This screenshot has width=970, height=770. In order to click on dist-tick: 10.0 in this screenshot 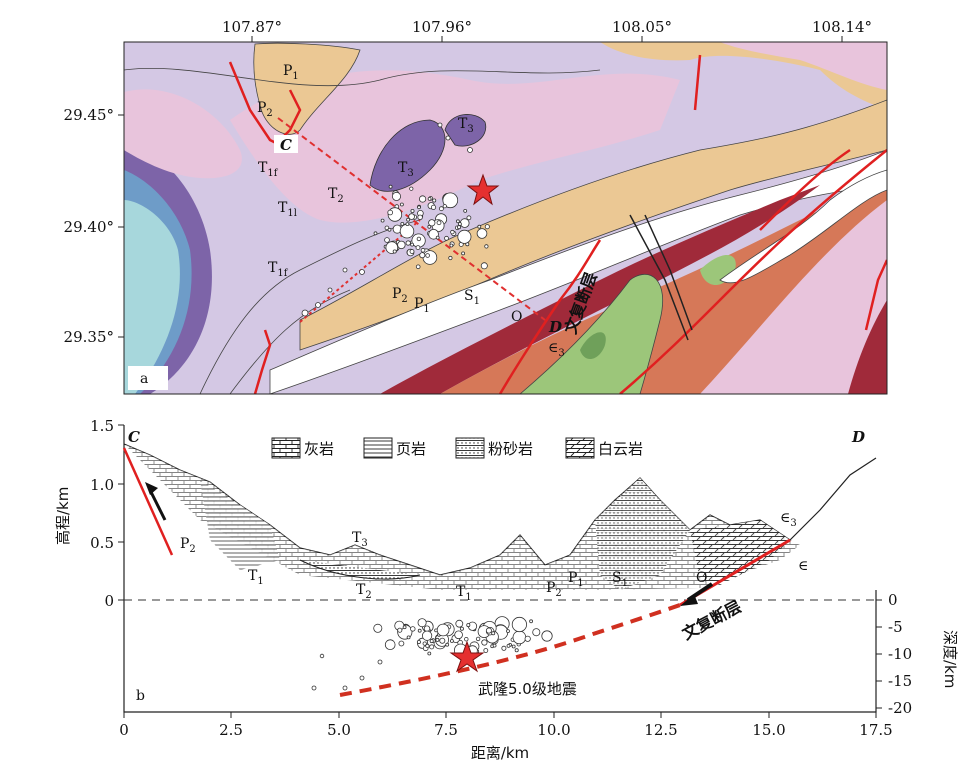, I will do `click(553, 730)`.